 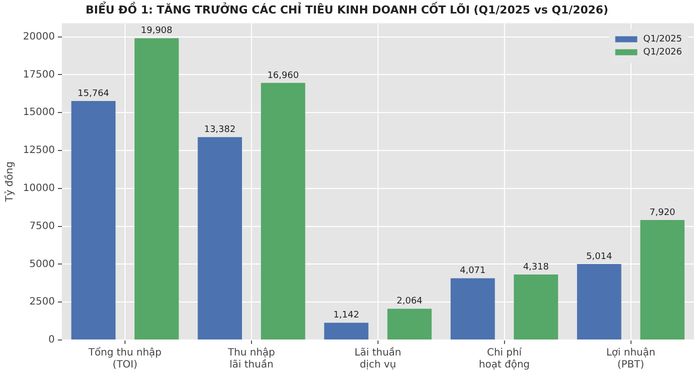 I want to click on x-tick-label: Lợi nhuận (PBT), so click(x=631, y=359).